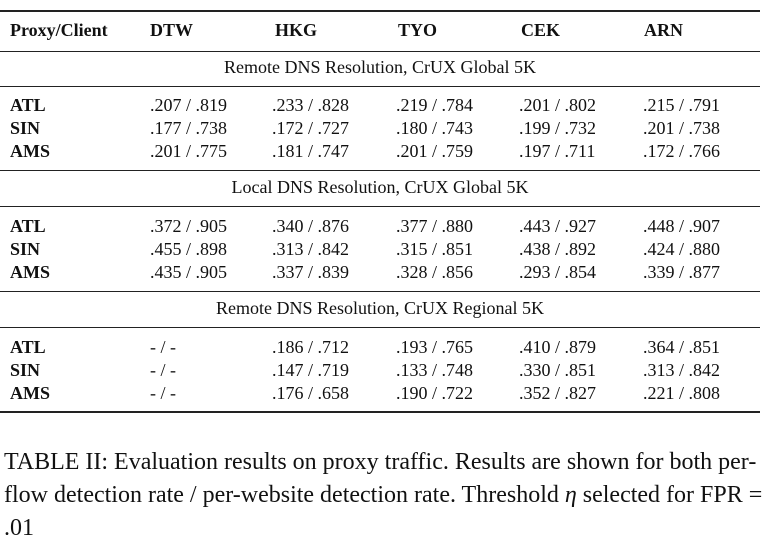 The width and height of the screenshot is (767, 545). I want to click on table-cell: .293 / .854, so click(558, 272).